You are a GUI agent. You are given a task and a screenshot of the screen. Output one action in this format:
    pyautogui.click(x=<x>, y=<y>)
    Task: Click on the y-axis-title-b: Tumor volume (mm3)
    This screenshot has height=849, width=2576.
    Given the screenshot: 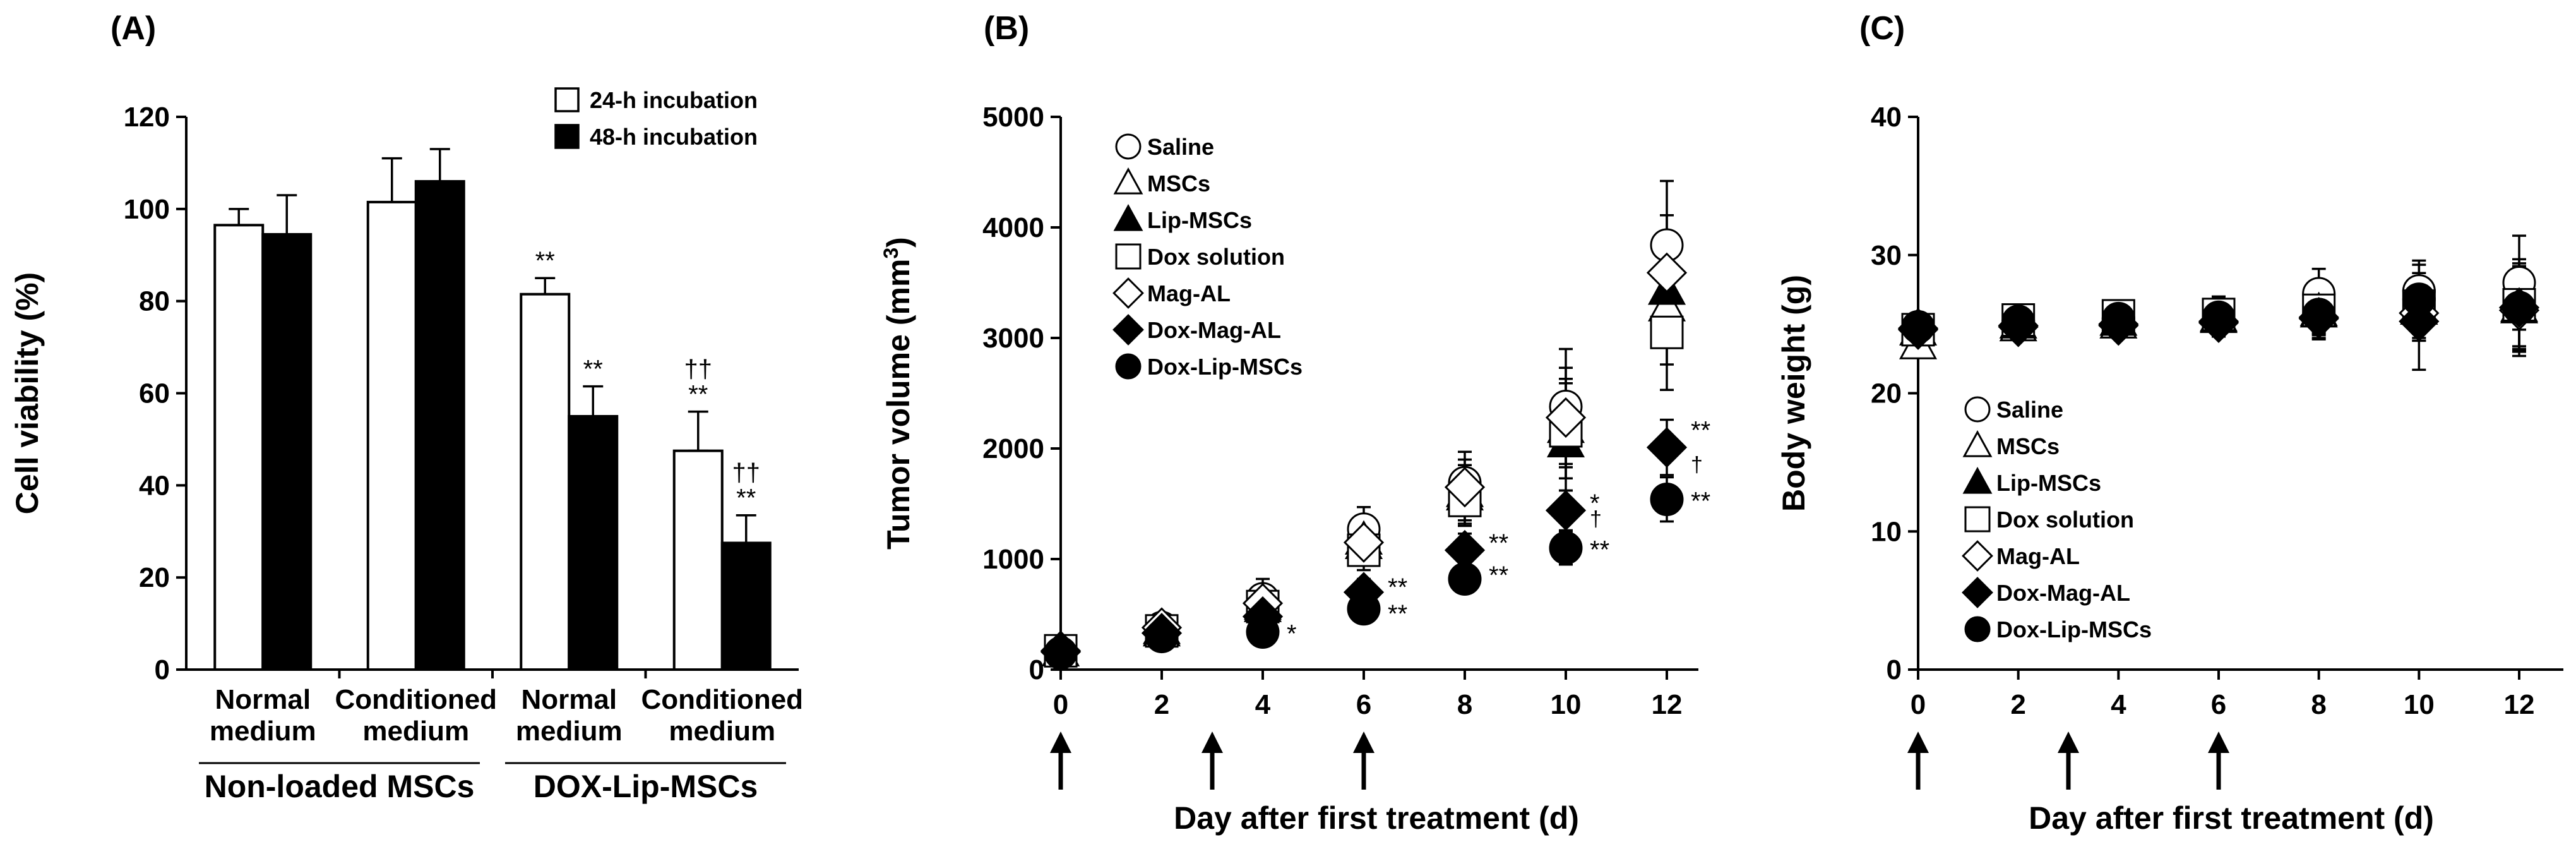 What is the action you would take?
    pyautogui.click(x=898, y=393)
    